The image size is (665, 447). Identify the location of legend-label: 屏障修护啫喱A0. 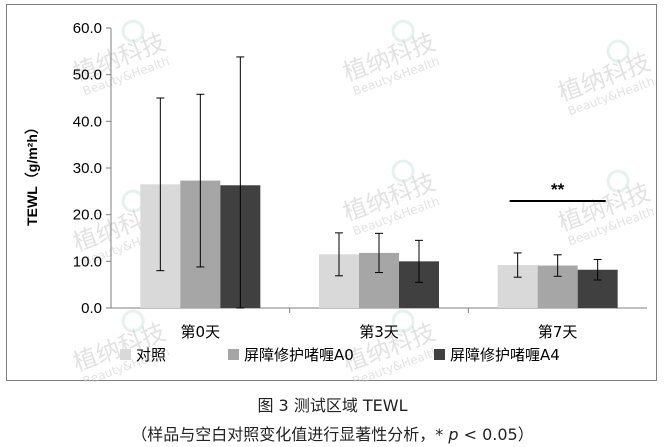
(299, 355).